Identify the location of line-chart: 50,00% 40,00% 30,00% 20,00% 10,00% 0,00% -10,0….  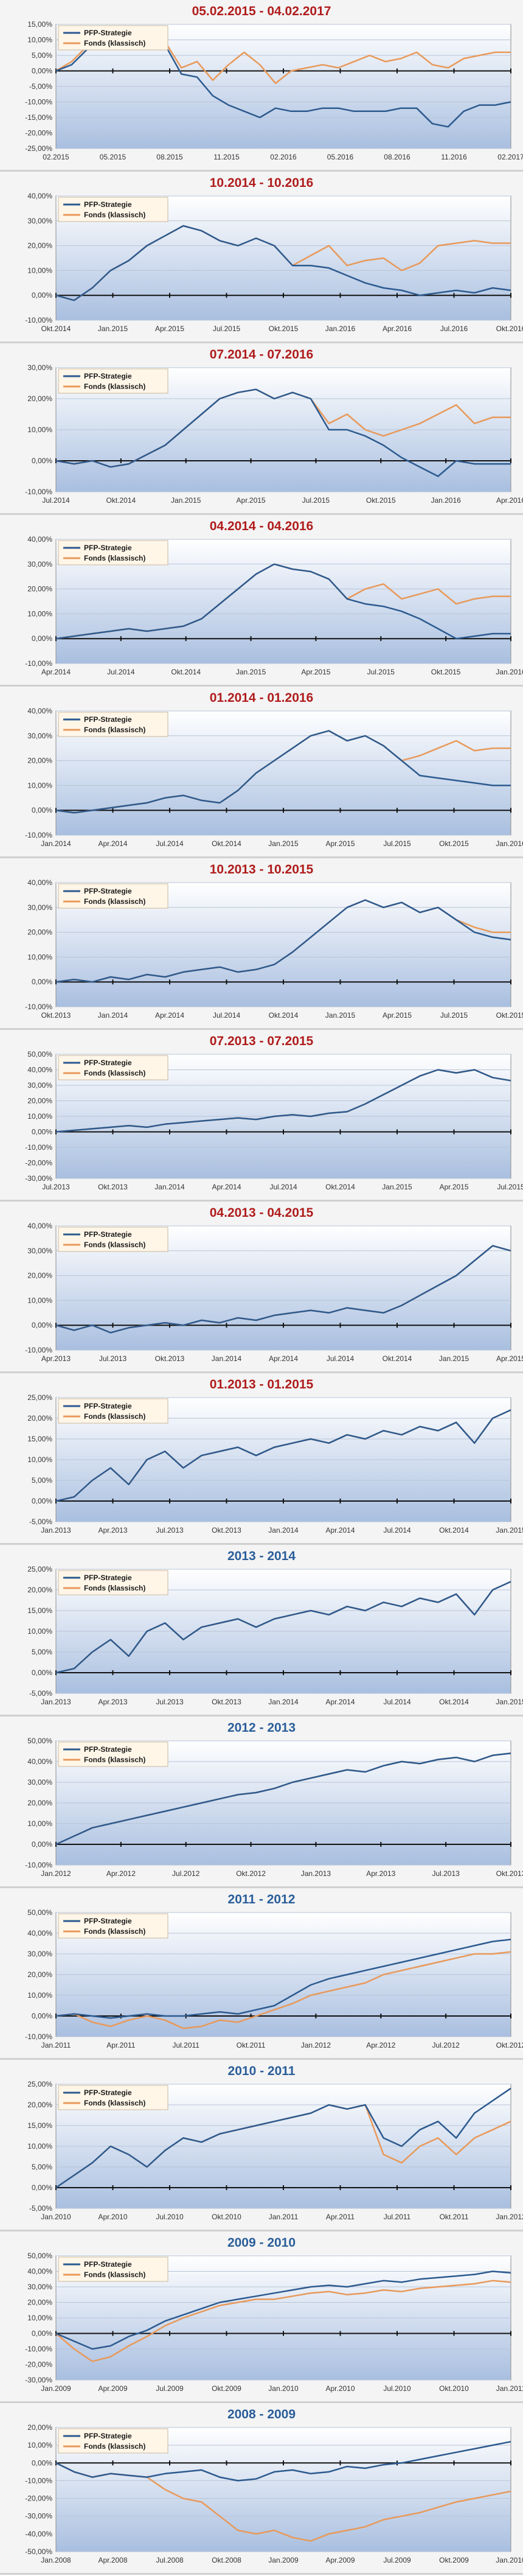
(274, 1808).